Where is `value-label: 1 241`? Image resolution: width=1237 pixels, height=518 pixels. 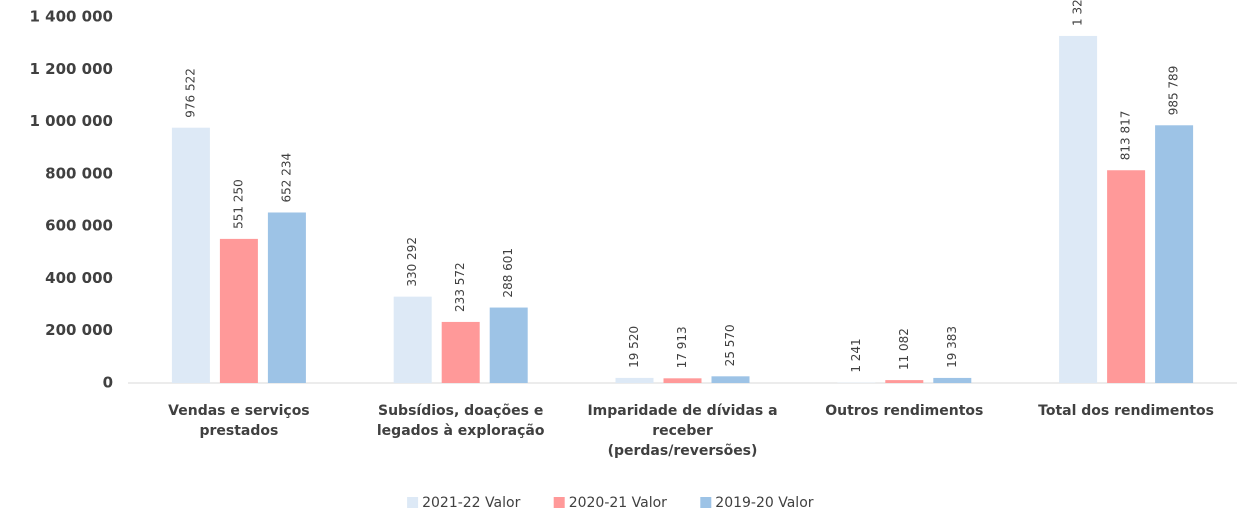 value-label: 1 241 is located at coordinates (856, 355).